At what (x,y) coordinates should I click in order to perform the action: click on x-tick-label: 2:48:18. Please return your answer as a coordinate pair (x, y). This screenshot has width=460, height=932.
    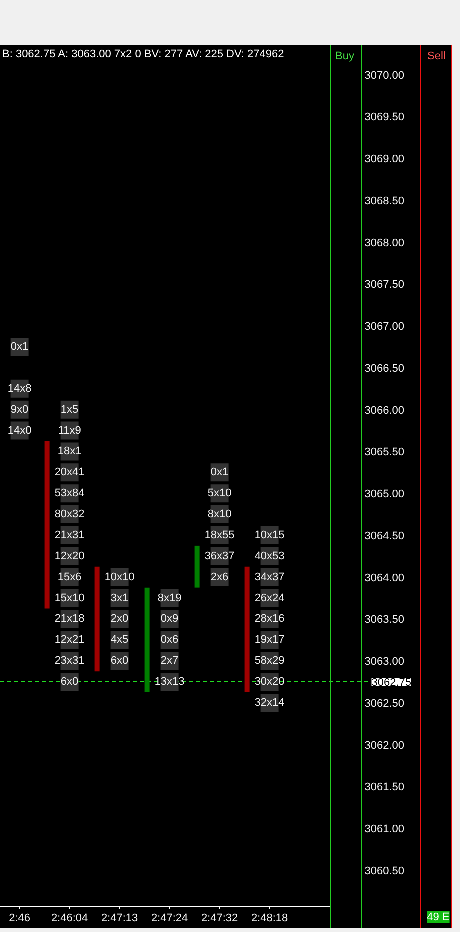
    Looking at the image, I should click on (269, 918).